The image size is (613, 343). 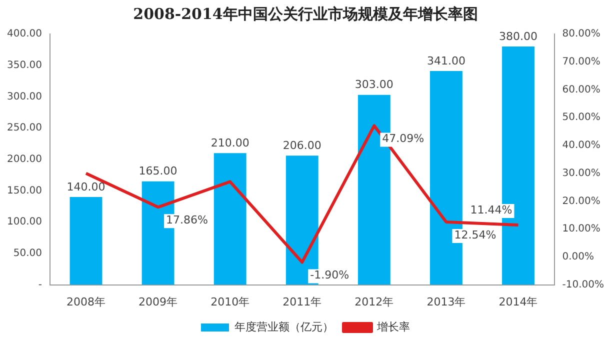 What do you see at coordinates (24, 128) in the screenshot?
I see `y-tick-label: 250.00` at bounding box center [24, 128].